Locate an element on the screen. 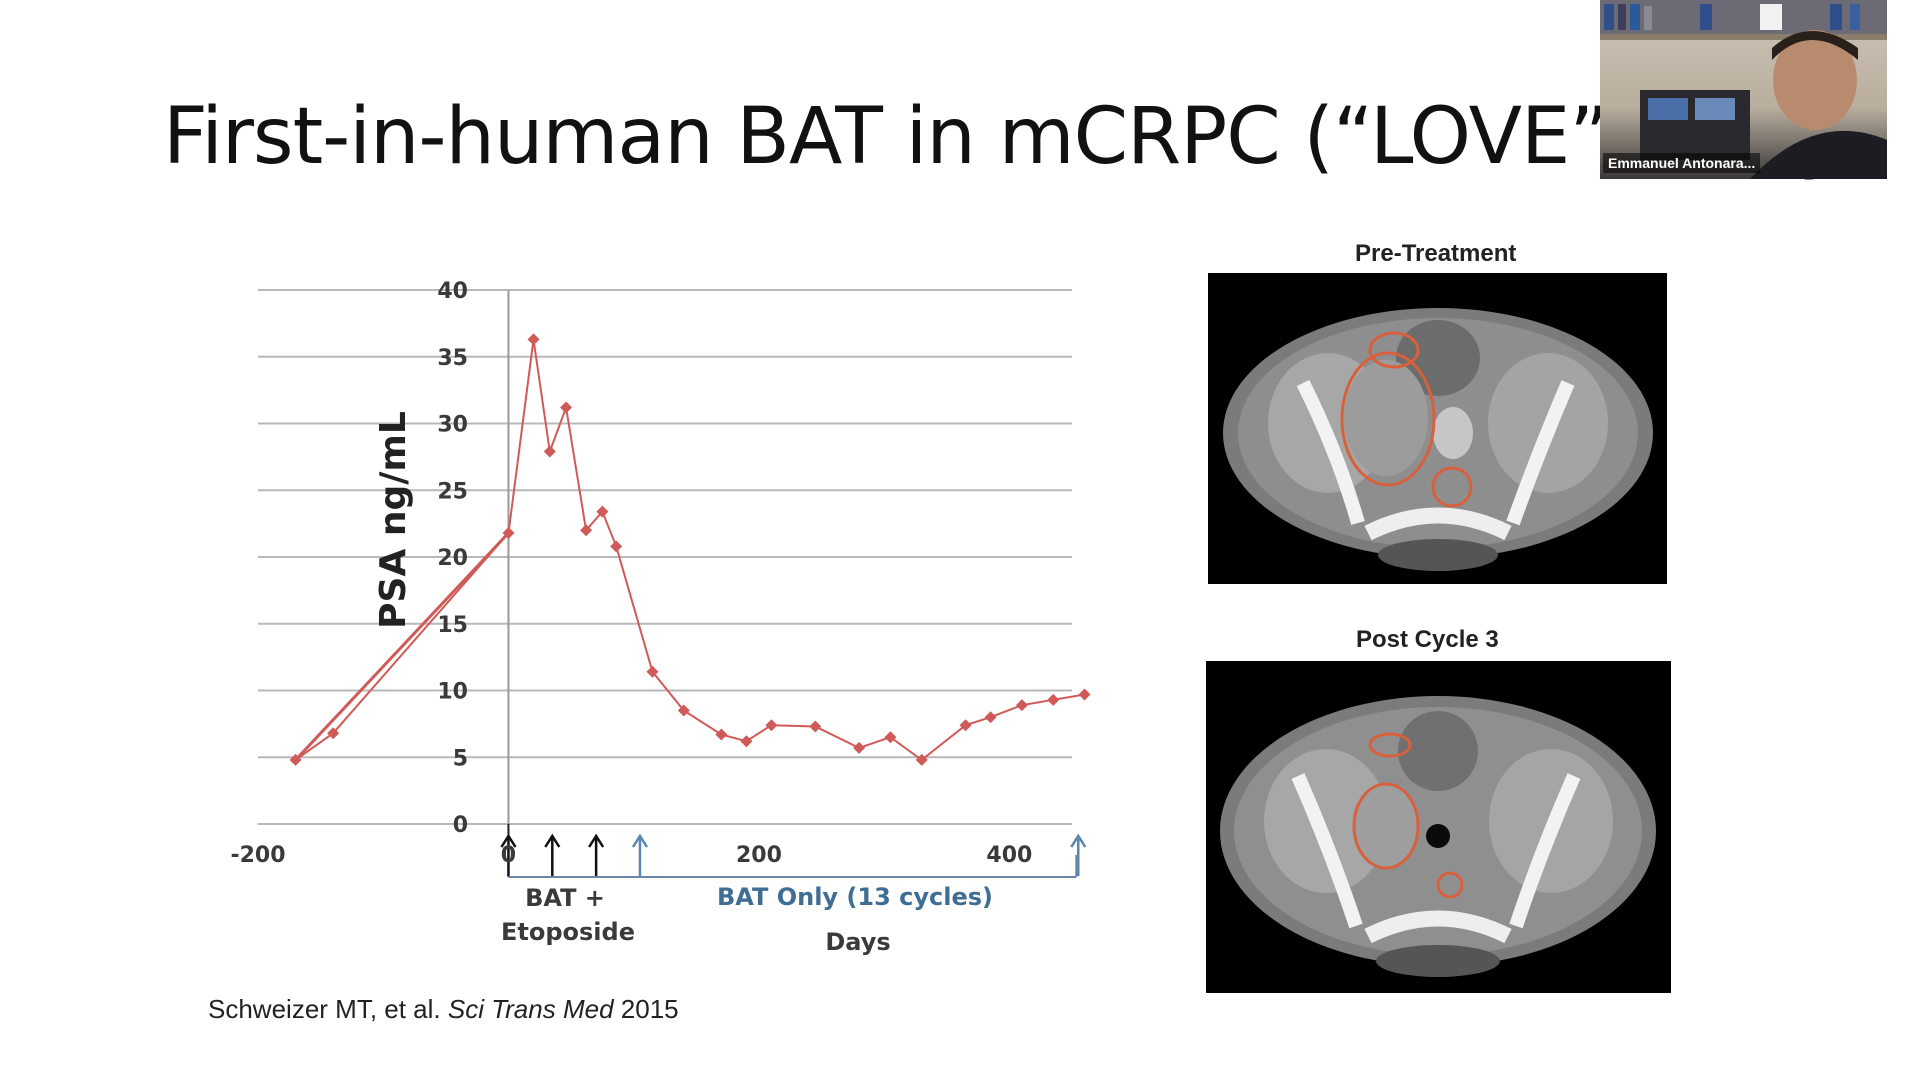  bat-only-label: BAT Only (13 cycles) is located at coordinates (855, 897).